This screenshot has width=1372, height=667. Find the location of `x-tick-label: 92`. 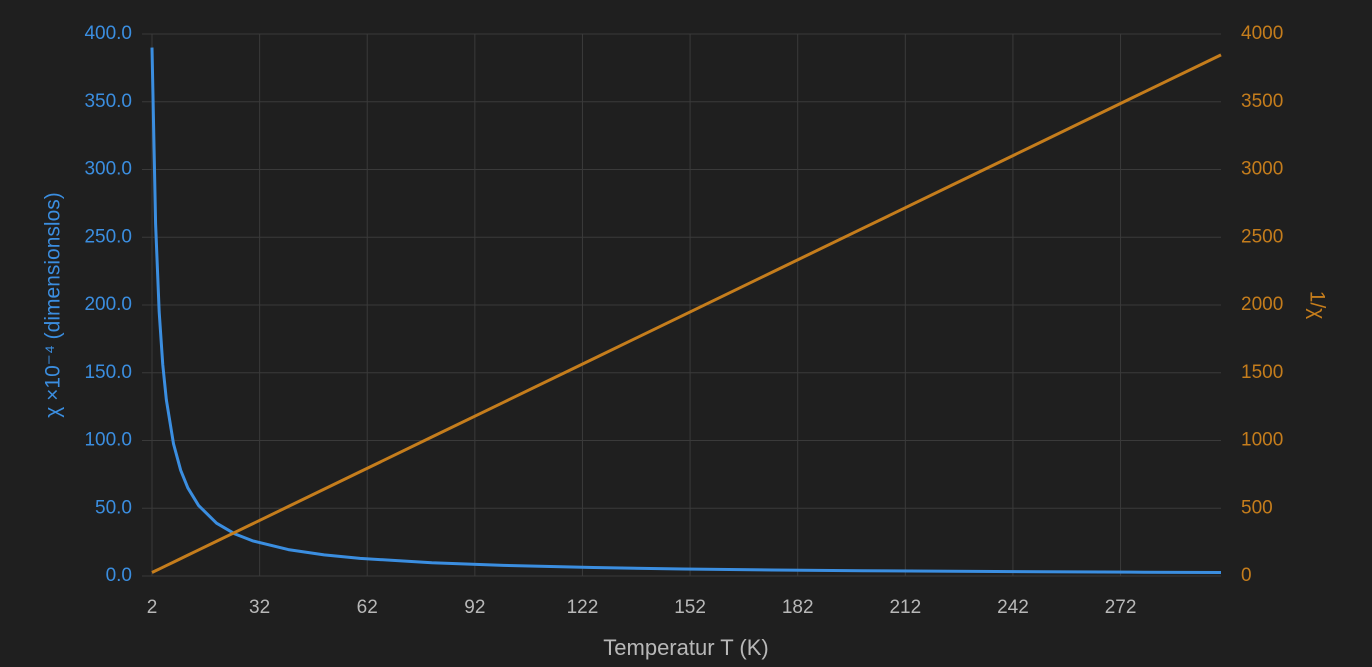

x-tick-label: 92 is located at coordinates (474, 607).